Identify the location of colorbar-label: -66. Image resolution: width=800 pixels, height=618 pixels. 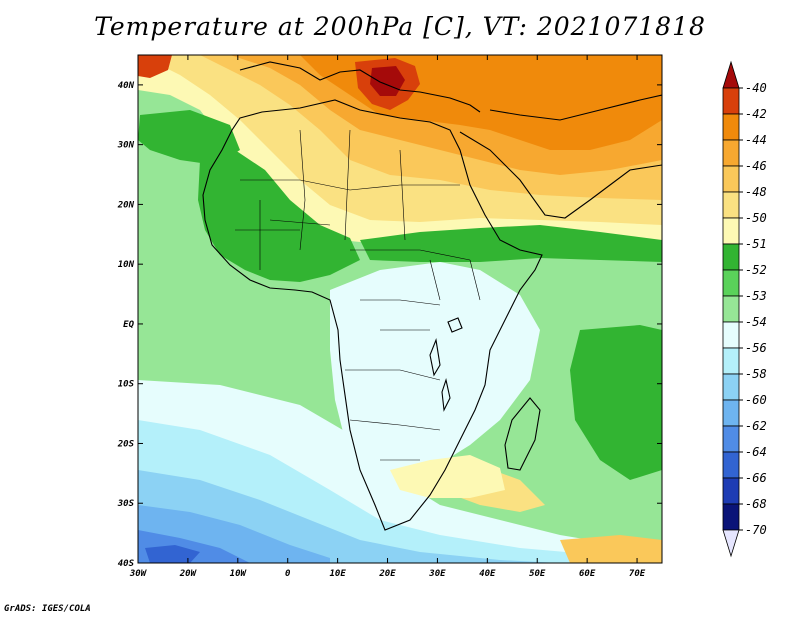
(756, 478).